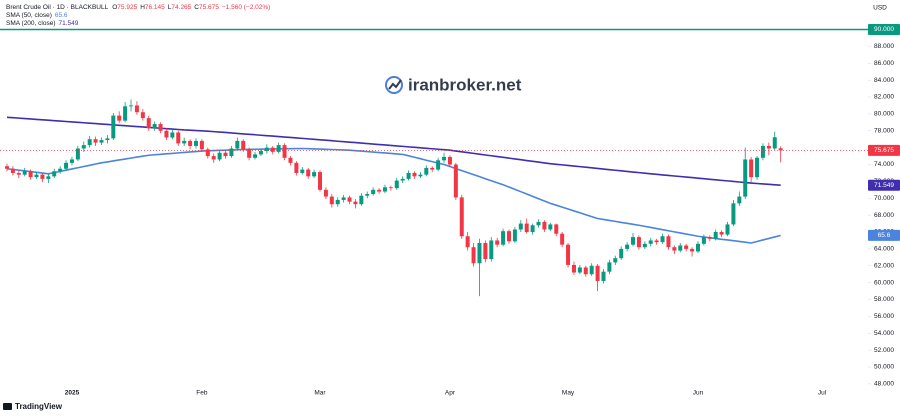 The width and height of the screenshot is (900, 417). What do you see at coordinates (884, 249) in the screenshot?
I see `y-tick-label: 64.000` at bounding box center [884, 249].